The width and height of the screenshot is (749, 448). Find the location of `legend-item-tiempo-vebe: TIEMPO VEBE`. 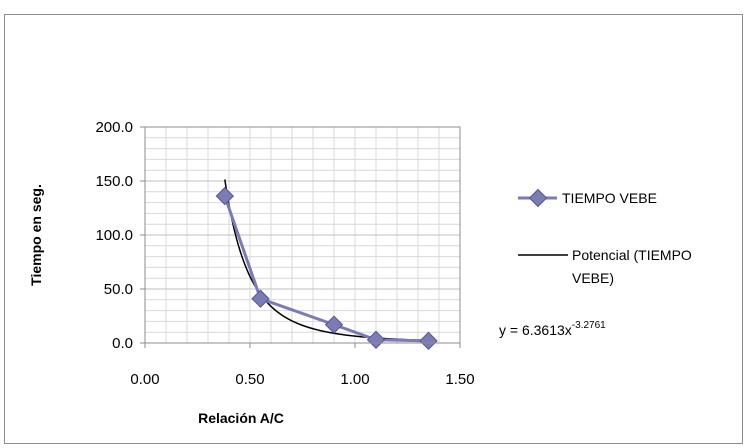

legend-item-tiempo-vebe: TIEMPO VEBE is located at coordinates (587, 198).